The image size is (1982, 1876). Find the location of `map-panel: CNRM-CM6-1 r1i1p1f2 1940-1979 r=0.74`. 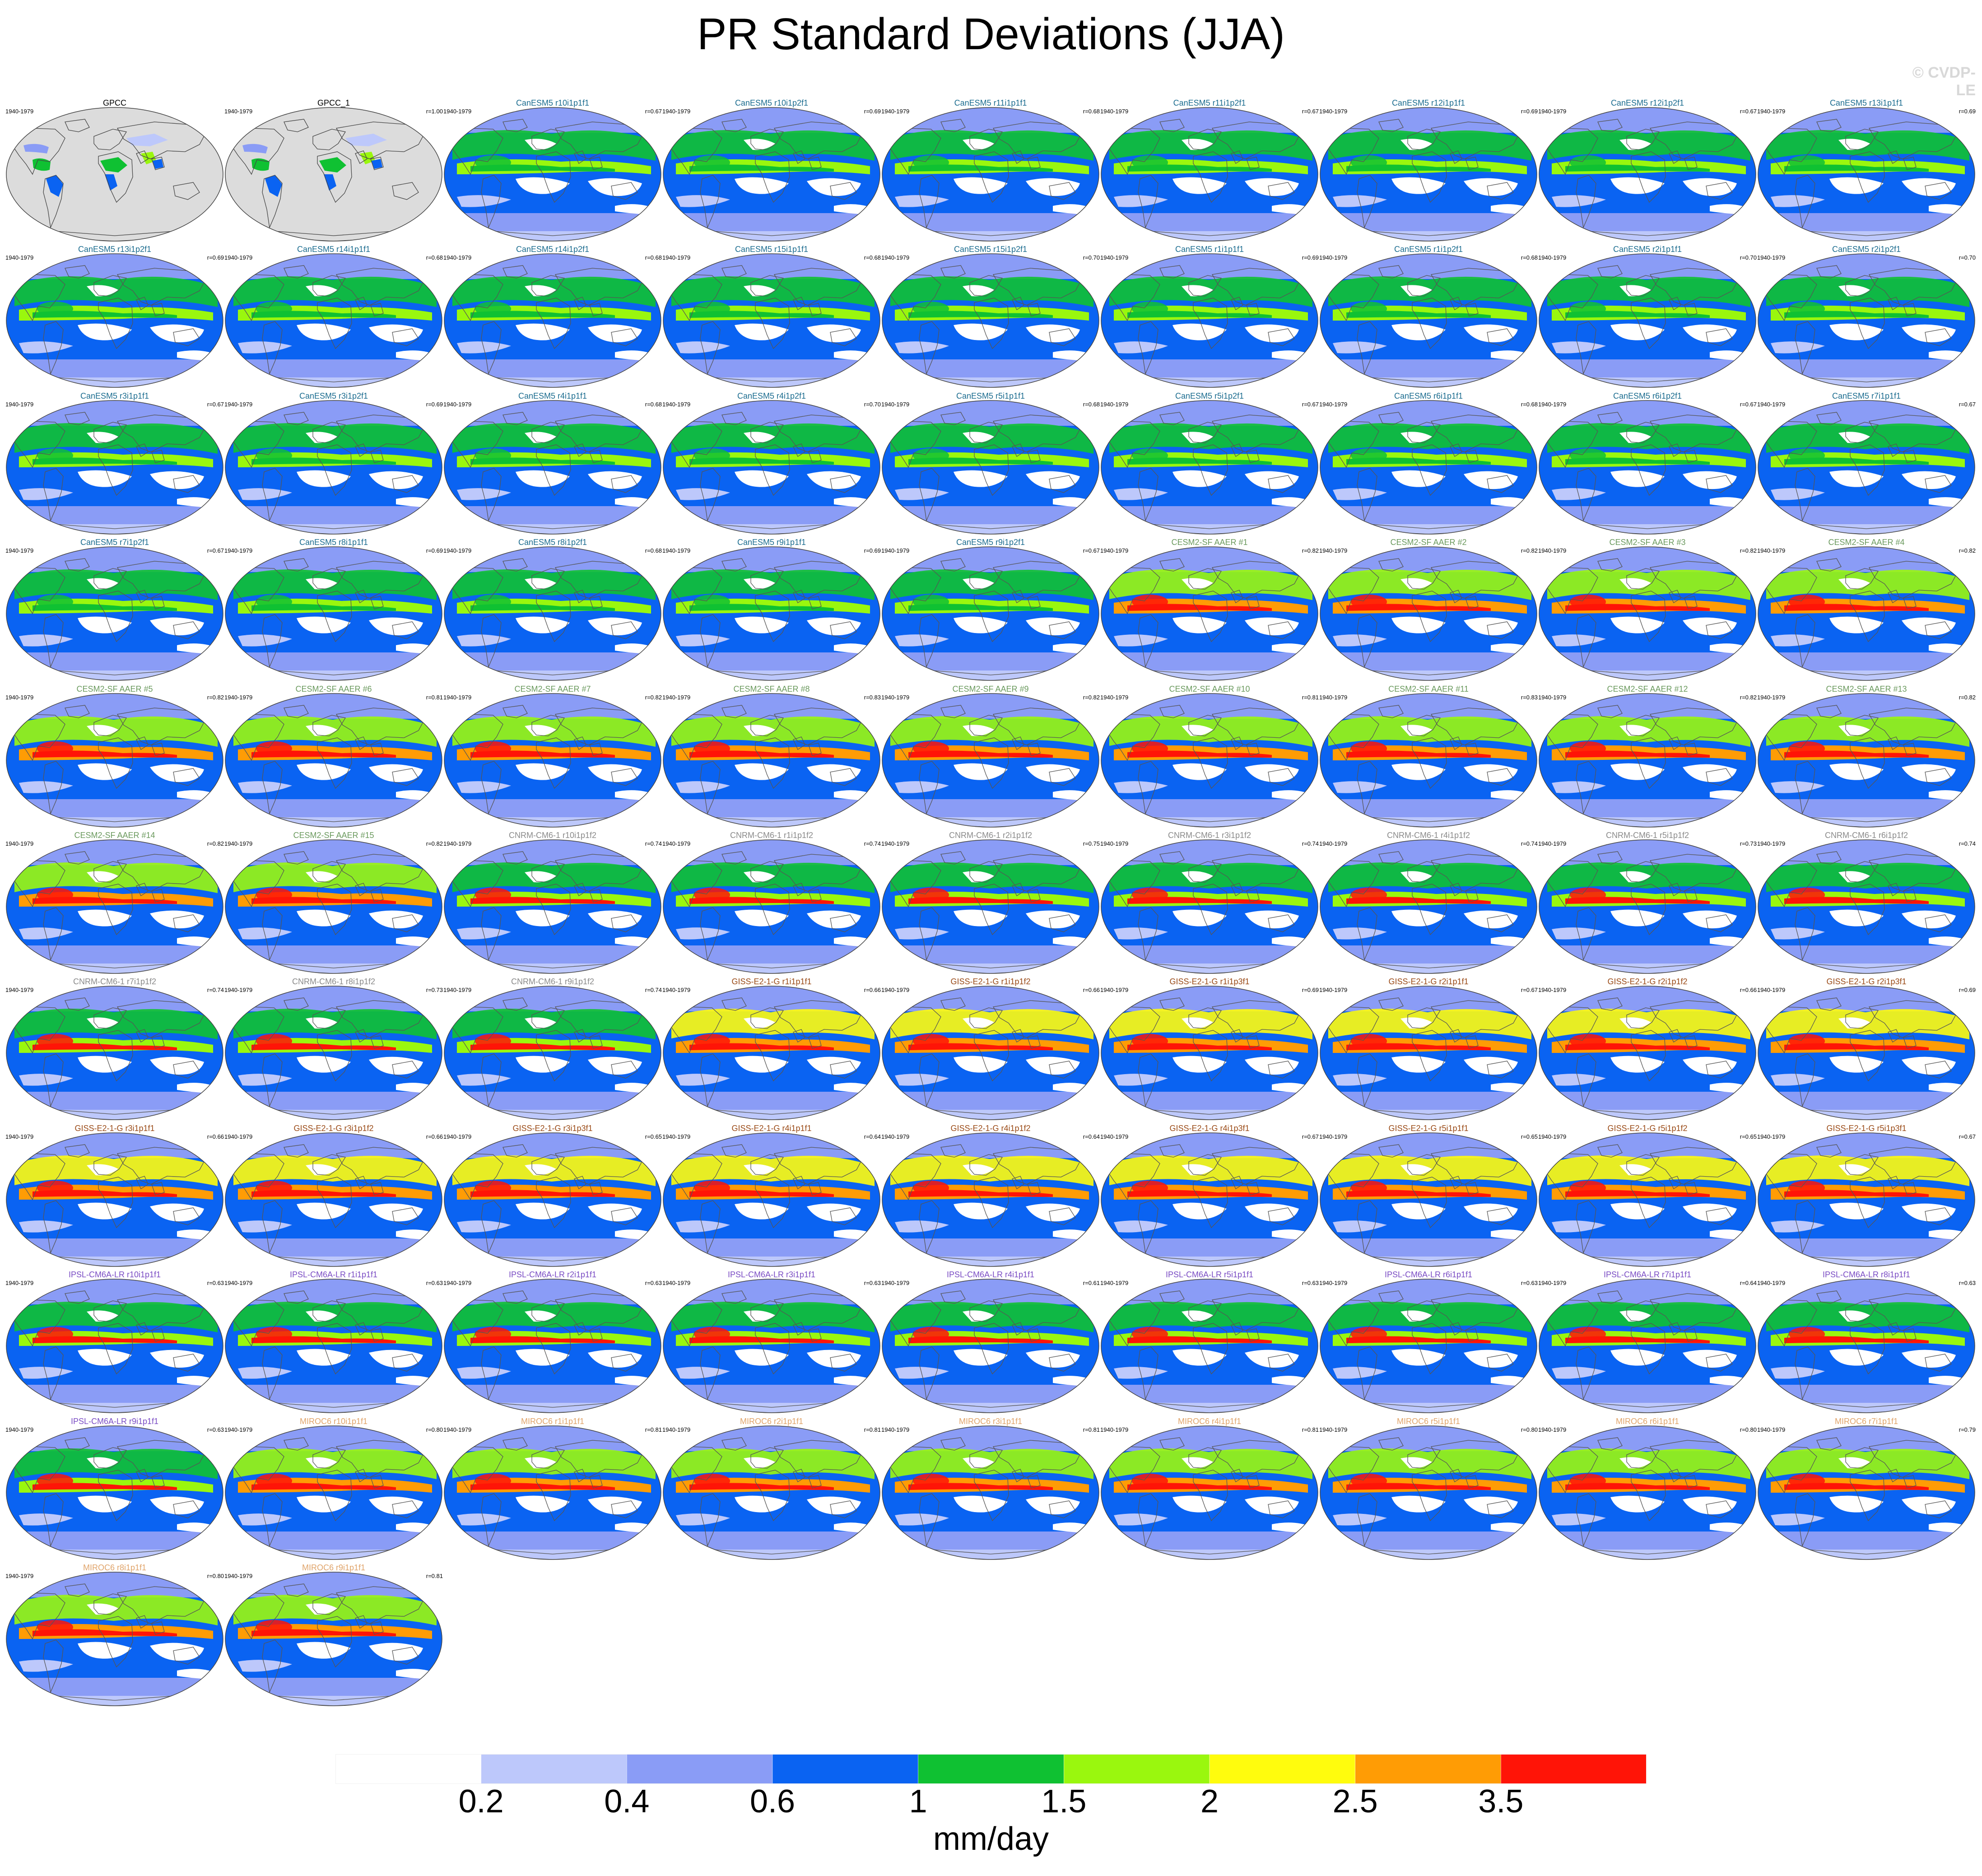

map-panel: CNRM-CM6-1 r1i1p1f2 1940-1979 r=0.74 is located at coordinates (771, 902).